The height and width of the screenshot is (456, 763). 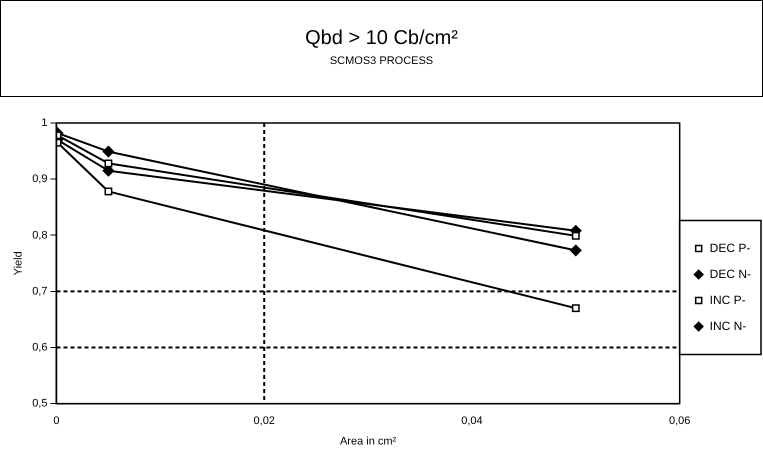 What do you see at coordinates (730, 247) in the screenshot?
I see `legend-label: DEC P-` at bounding box center [730, 247].